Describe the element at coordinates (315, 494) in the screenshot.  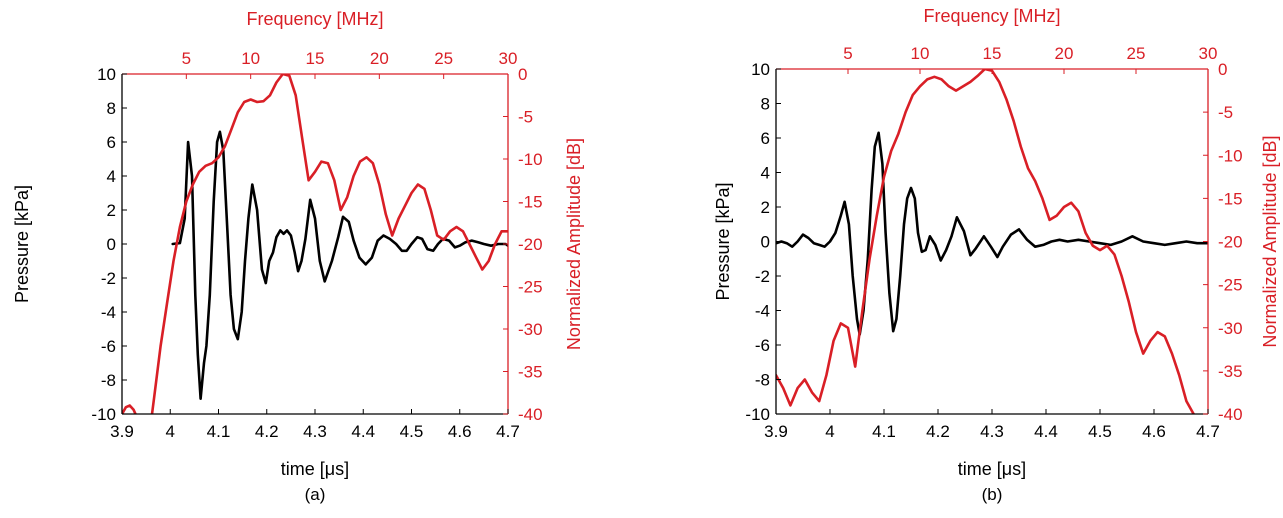
I see `panel-caption: (a)` at that location.